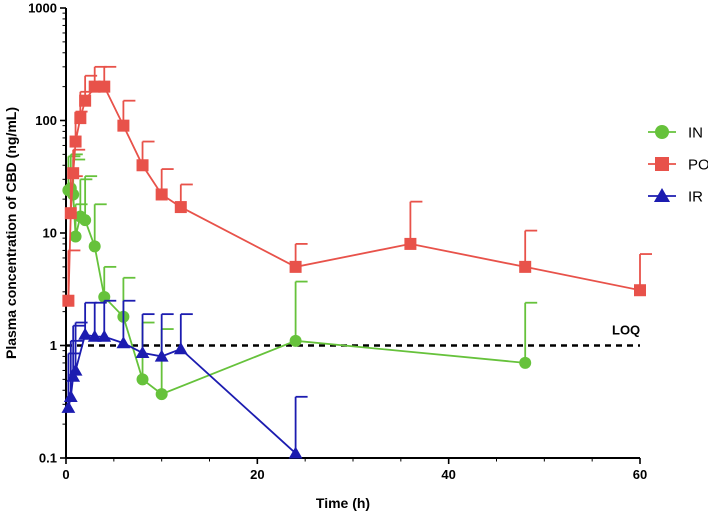 The width and height of the screenshot is (708, 514). What do you see at coordinates (695, 197) in the screenshot?
I see `legend-label-ir: IR` at bounding box center [695, 197].